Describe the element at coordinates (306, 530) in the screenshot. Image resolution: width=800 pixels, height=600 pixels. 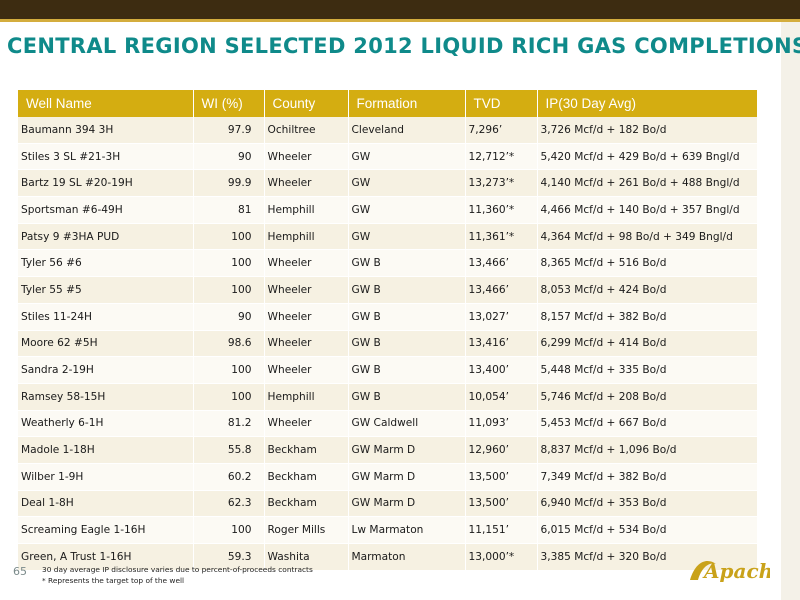
I see `cell-county: Roger Mills` at that location.